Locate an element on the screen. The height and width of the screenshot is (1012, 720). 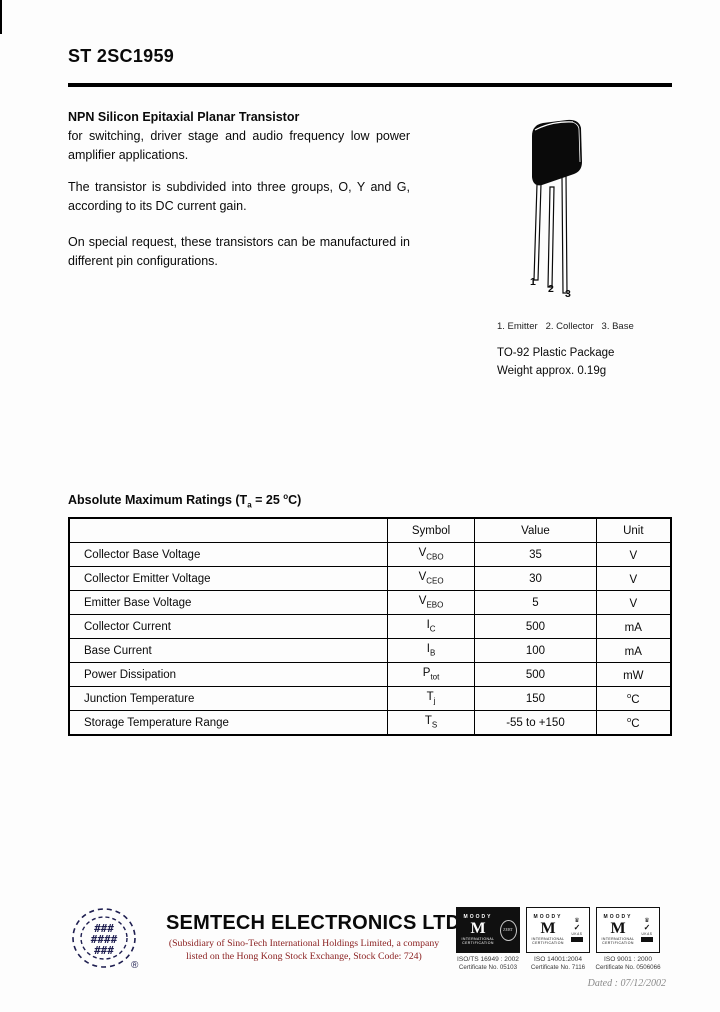
ratings-heading: Absolute Maximum Ratings (Ta = 25 oC) is located at coordinates (184, 501).